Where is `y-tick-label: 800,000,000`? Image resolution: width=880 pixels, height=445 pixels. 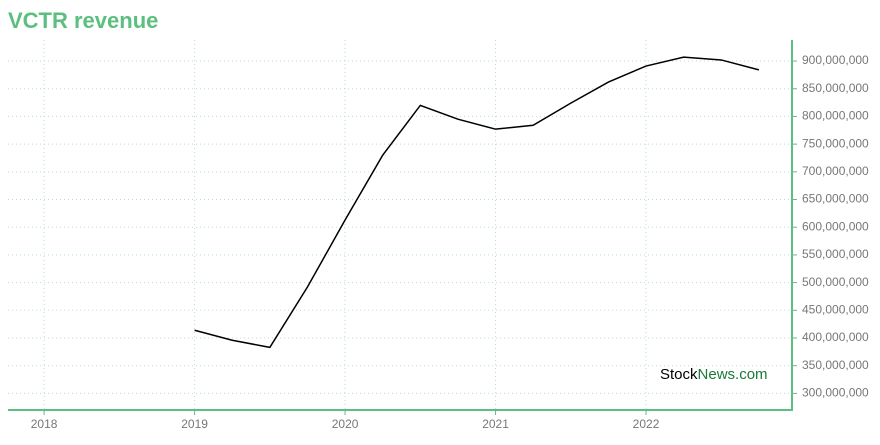
y-tick-label: 800,000,000 is located at coordinates (835, 116).